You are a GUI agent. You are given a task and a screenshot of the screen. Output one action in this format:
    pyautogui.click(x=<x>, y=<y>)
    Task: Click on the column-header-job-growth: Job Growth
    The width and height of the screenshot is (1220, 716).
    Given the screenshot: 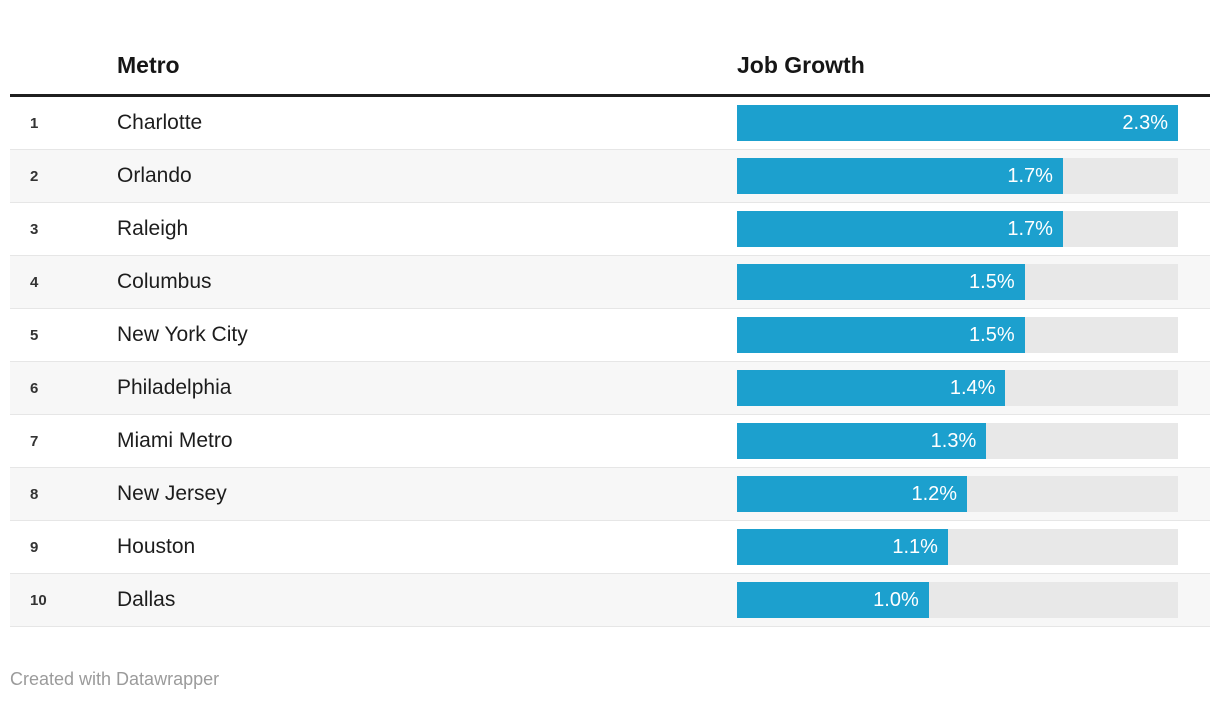 What is the action you would take?
    pyautogui.click(x=801, y=65)
    